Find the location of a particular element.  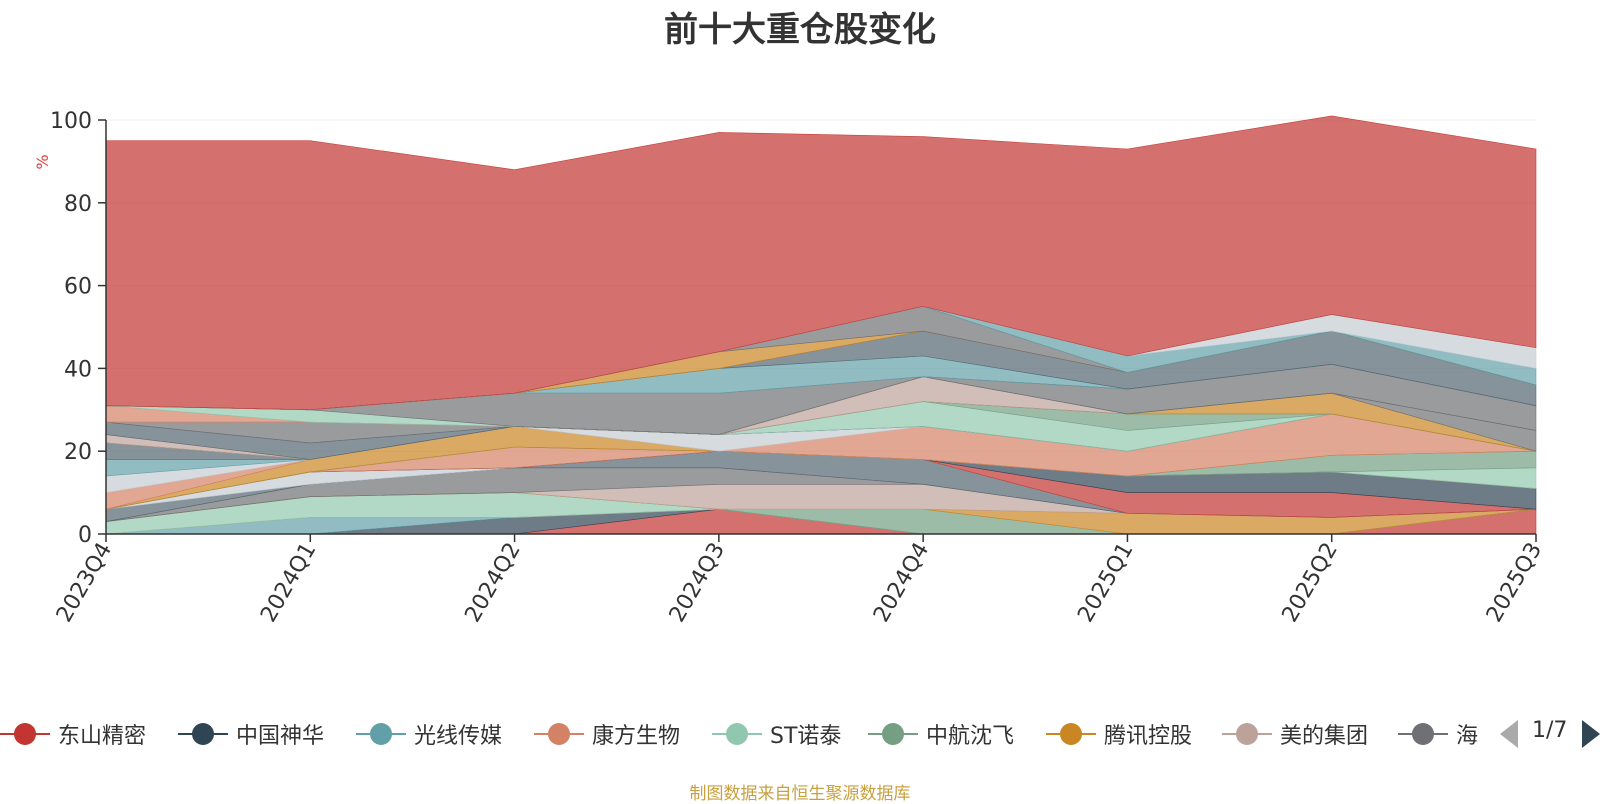

x-tick-label: 2024Q3 is located at coordinates (697, 583).